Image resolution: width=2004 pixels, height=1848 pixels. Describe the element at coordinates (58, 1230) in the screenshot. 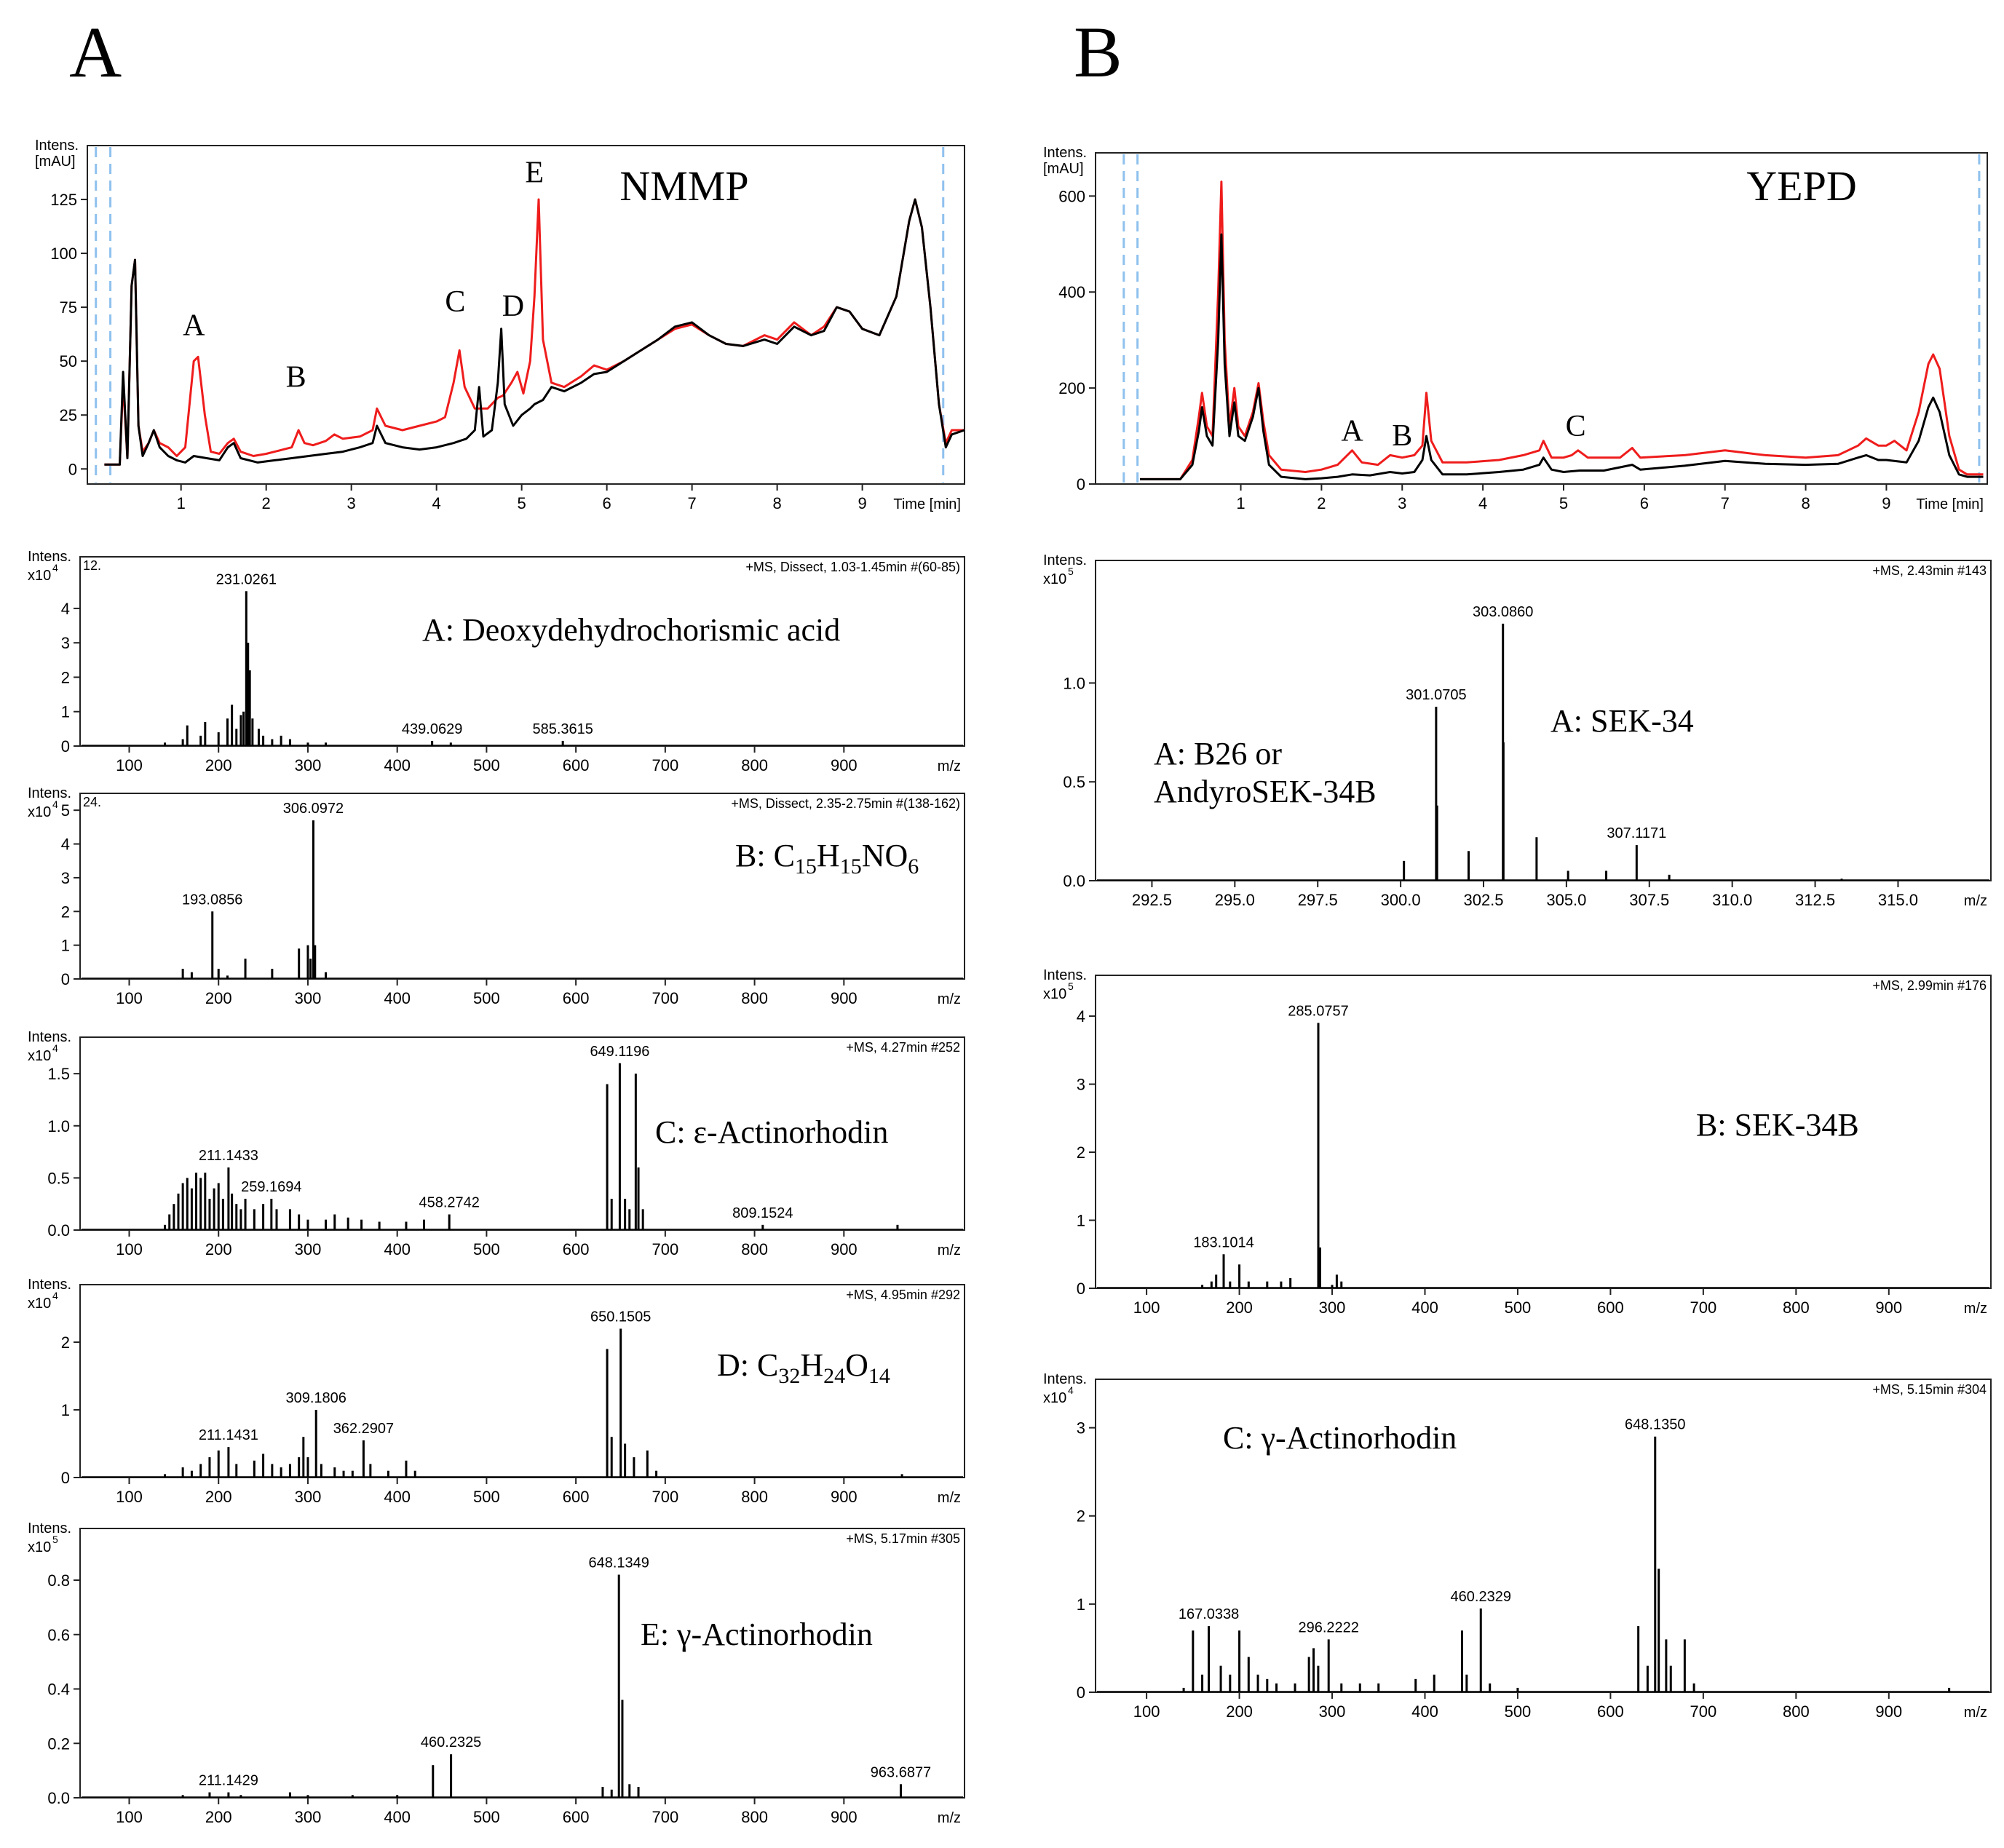

I see `y-tick-label: 0.0` at that location.